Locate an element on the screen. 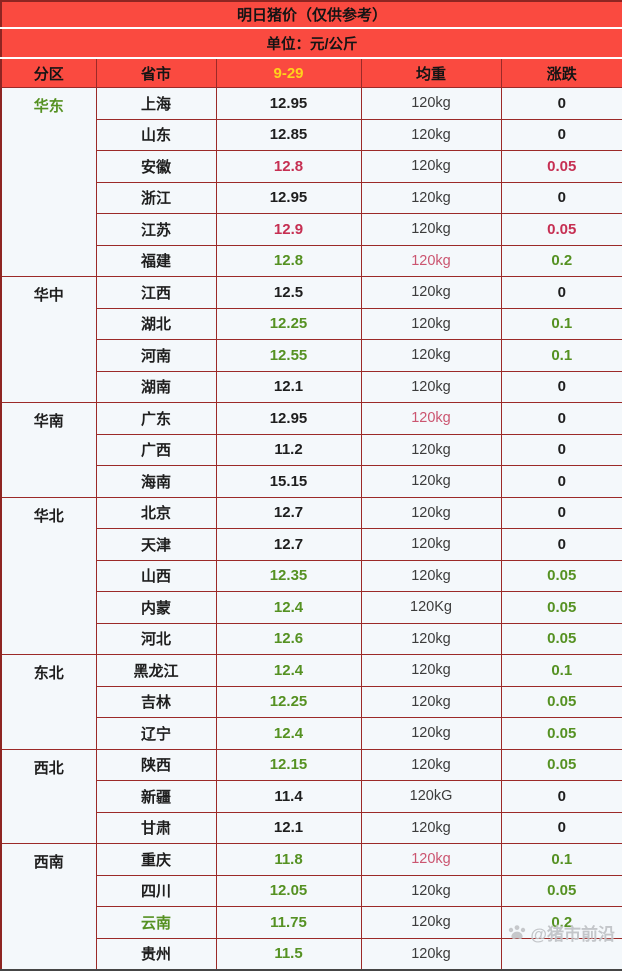  province-cell: 江西 is located at coordinates (156, 292).